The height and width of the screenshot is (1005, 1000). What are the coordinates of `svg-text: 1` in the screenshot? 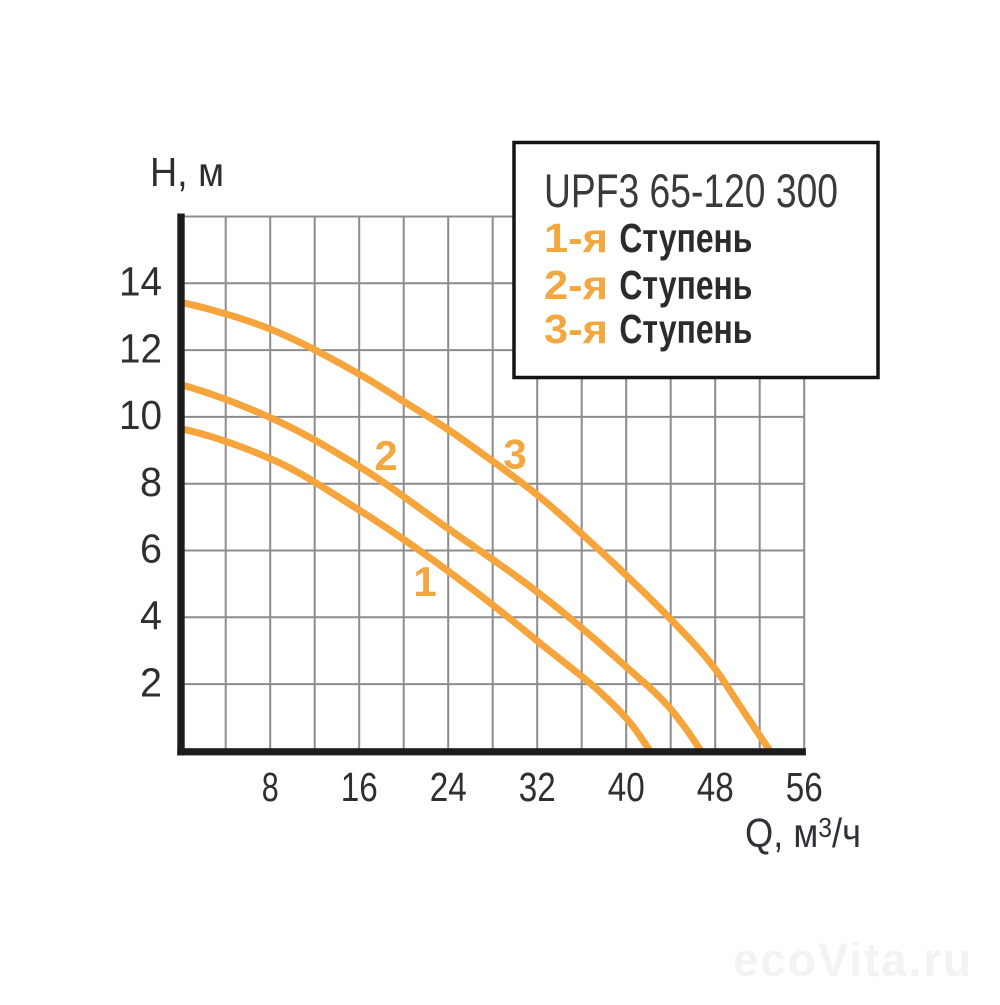 It's located at (424, 581).